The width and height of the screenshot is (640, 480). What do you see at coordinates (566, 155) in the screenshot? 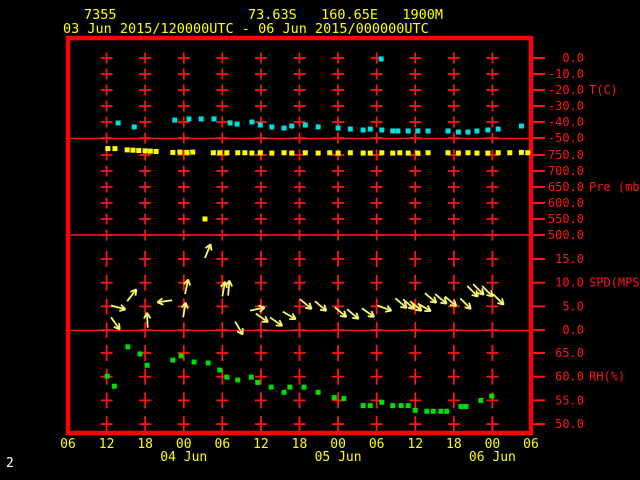
I see `y-tick-label: 750.0` at bounding box center [566, 155].